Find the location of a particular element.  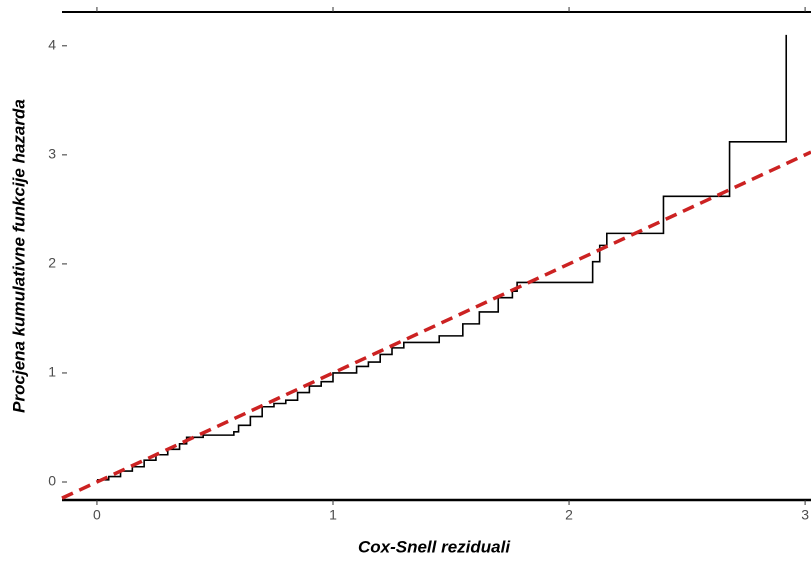

y-tick-label: 4 is located at coordinates (52, 45).